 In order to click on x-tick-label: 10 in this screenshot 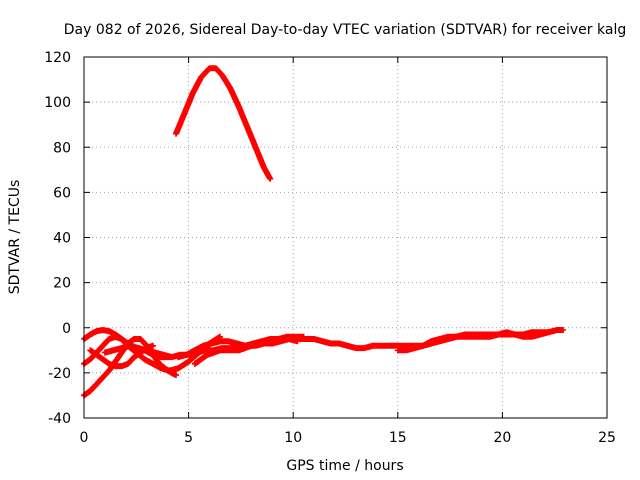, I will do `click(293, 438)`.